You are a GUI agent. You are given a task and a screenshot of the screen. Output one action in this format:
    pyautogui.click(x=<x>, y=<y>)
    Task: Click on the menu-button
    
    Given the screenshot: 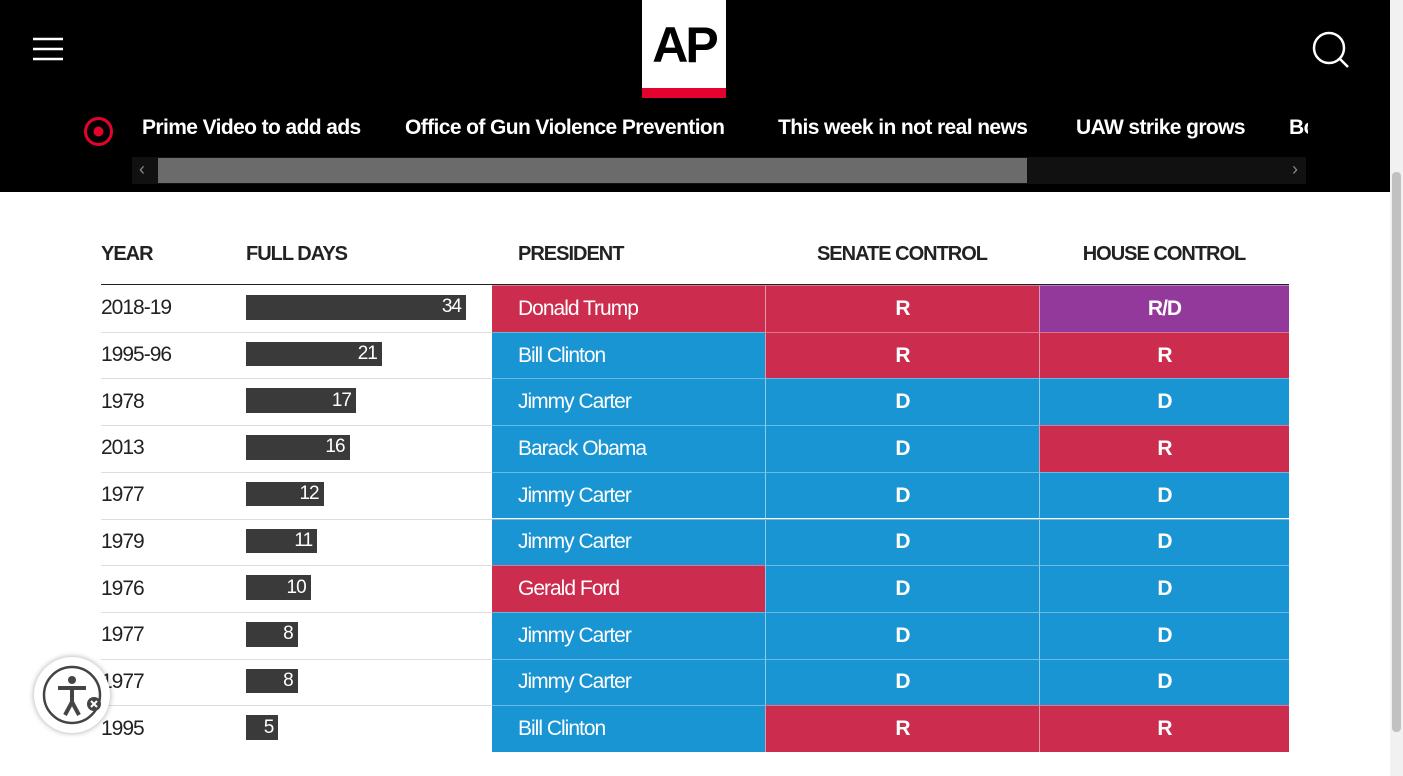 What is the action you would take?
    pyautogui.click(x=49, y=50)
    